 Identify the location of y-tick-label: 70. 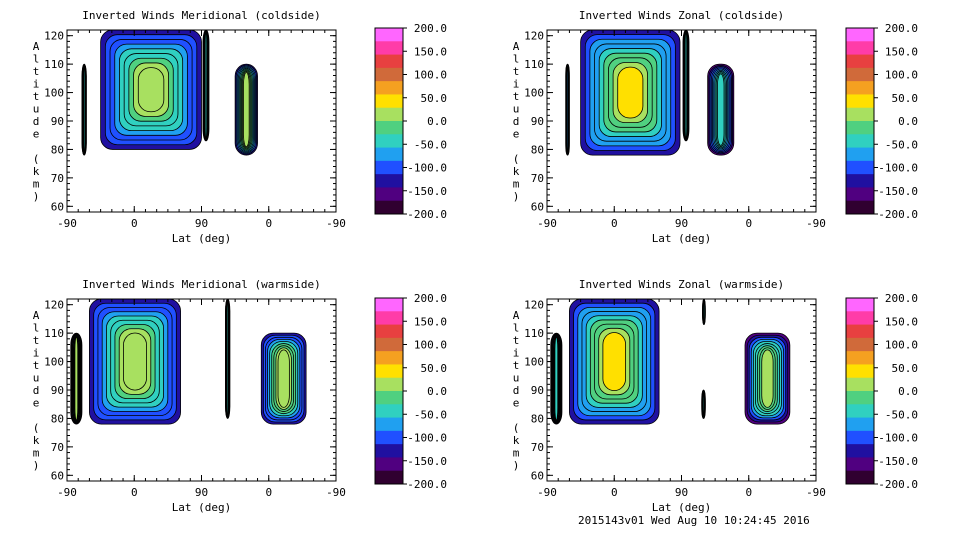
(57, 447).